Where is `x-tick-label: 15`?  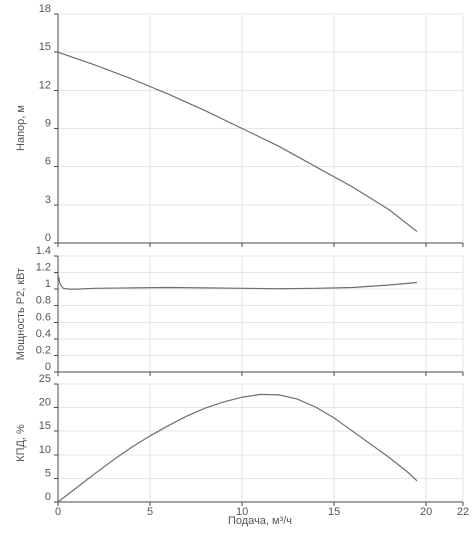
x-tick-label: 15 is located at coordinates (334, 512).